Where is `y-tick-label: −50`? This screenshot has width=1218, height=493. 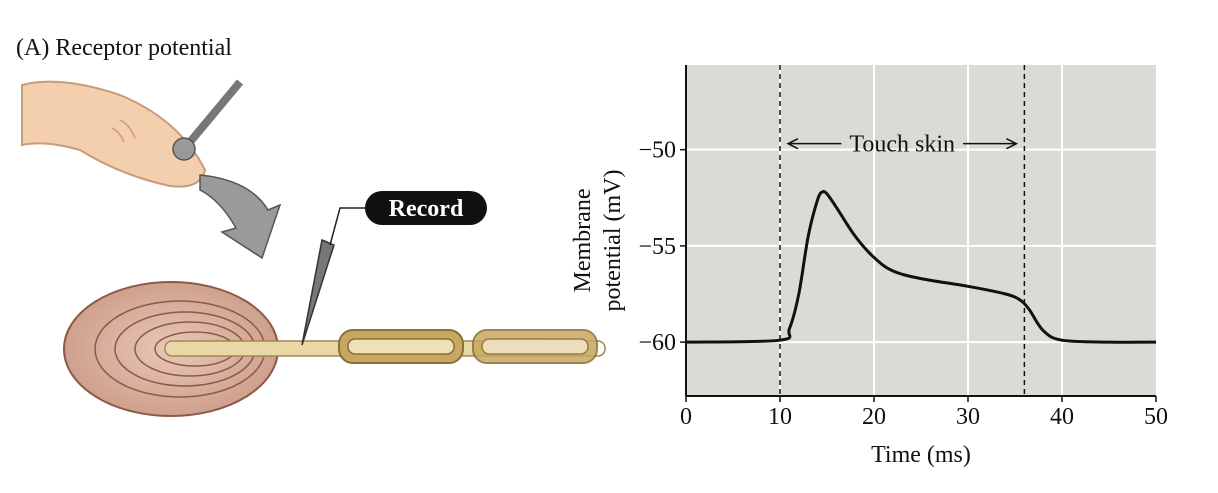 y-tick-label: −50 is located at coordinates (657, 151).